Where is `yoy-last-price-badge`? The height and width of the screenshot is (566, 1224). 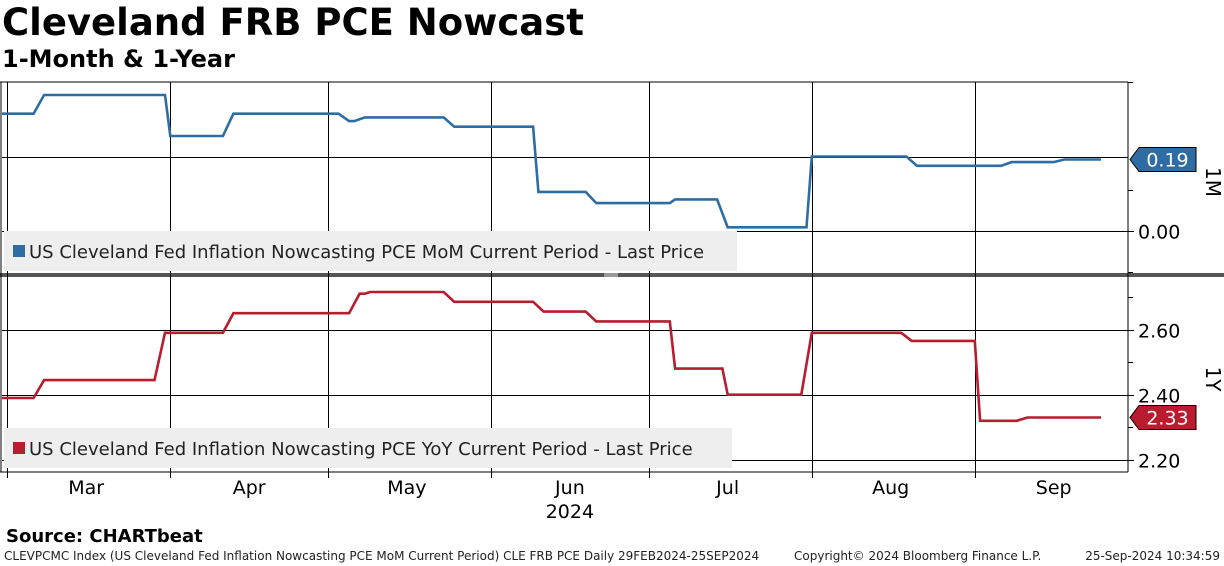 yoy-last-price-badge is located at coordinates (1163, 418).